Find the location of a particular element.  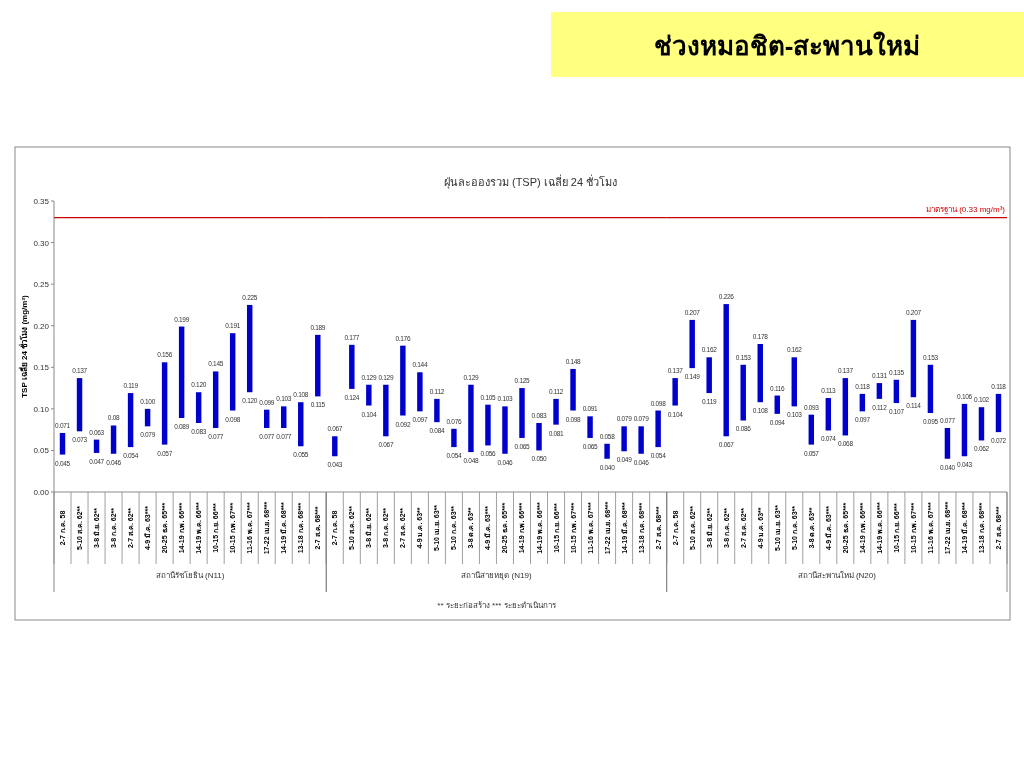

x-axis-title: สถานีสะพานใหม่ (N20) is located at coordinates (837, 575).